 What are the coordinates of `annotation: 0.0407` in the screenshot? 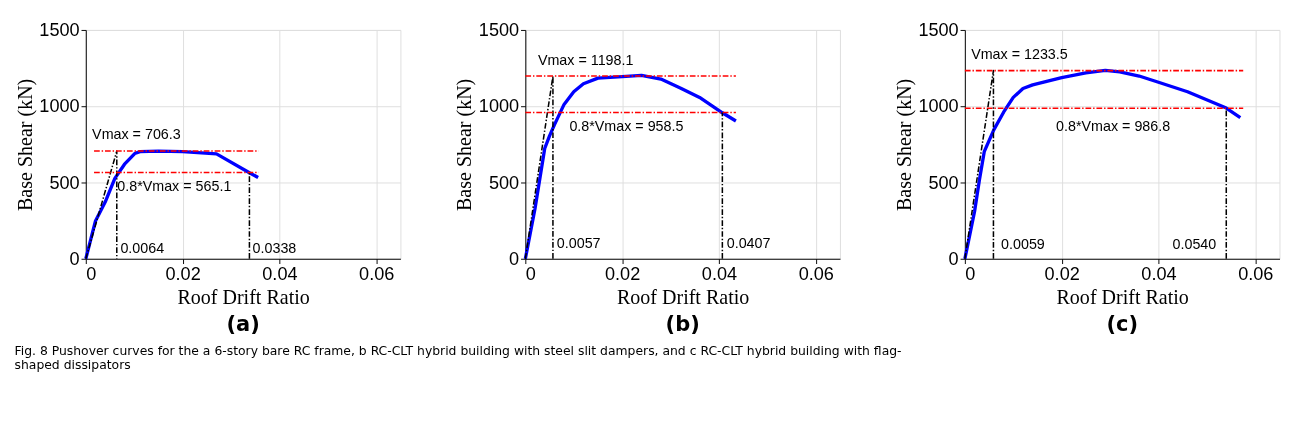 It's located at (748, 242).